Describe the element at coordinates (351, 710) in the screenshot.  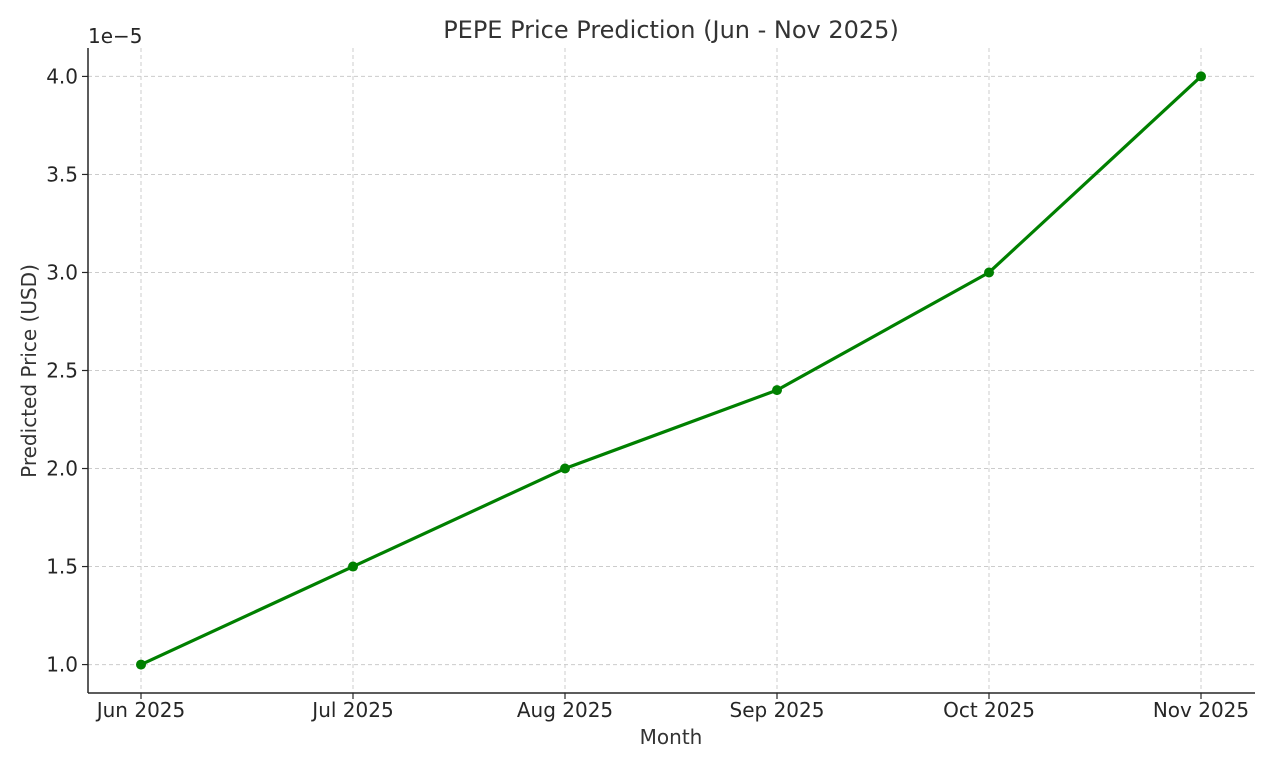
I see `x-tick-label: Jul 2025` at that location.